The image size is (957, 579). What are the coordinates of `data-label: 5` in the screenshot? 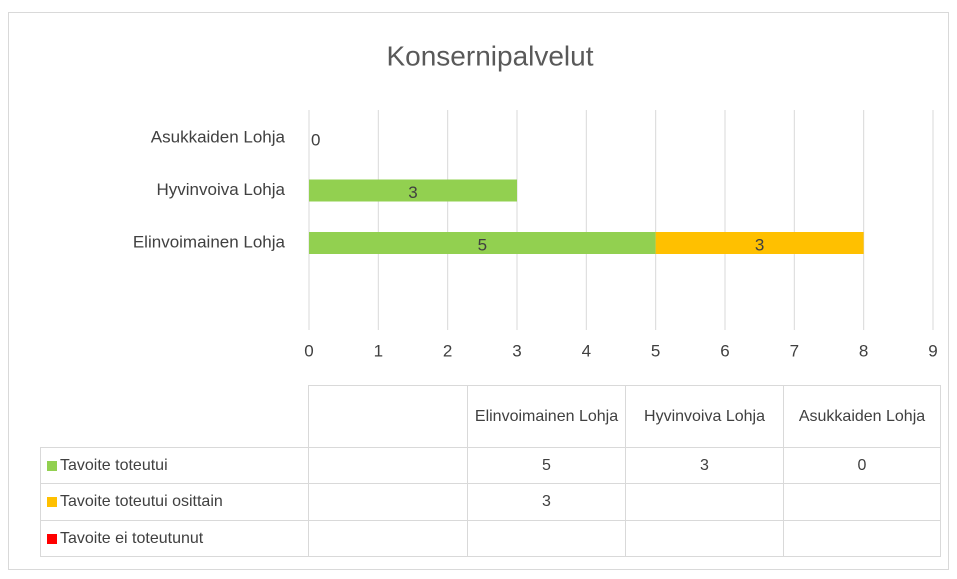 It's located at (482, 244).